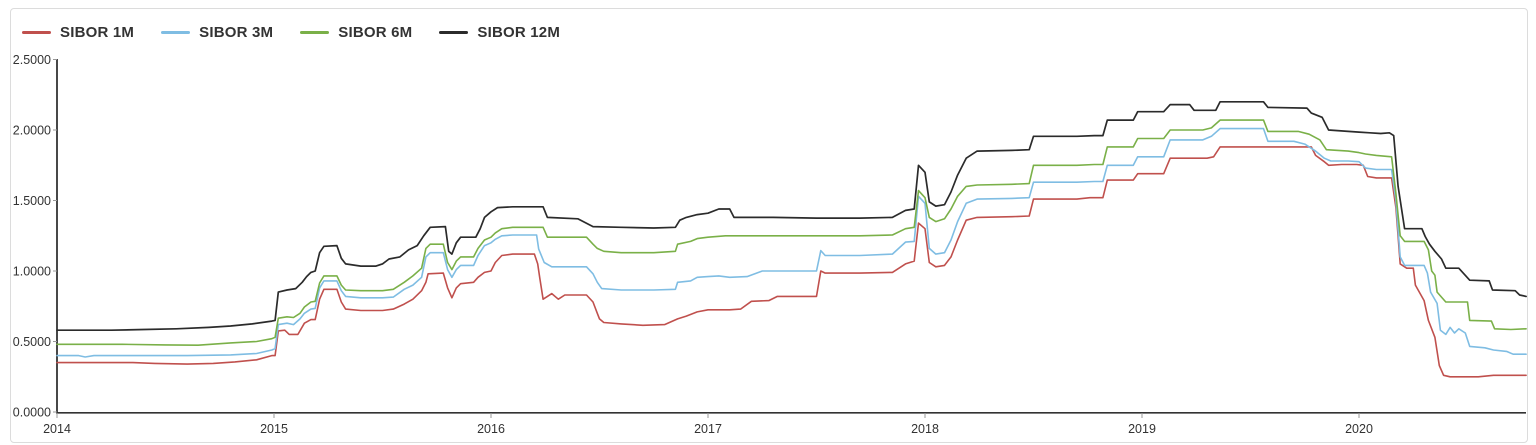 The image size is (1536, 445). What do you see at coordinates (236, 32) in the screenshot?
I see `legend-label: SIBOR 3M` at bounding box center [236, 32].